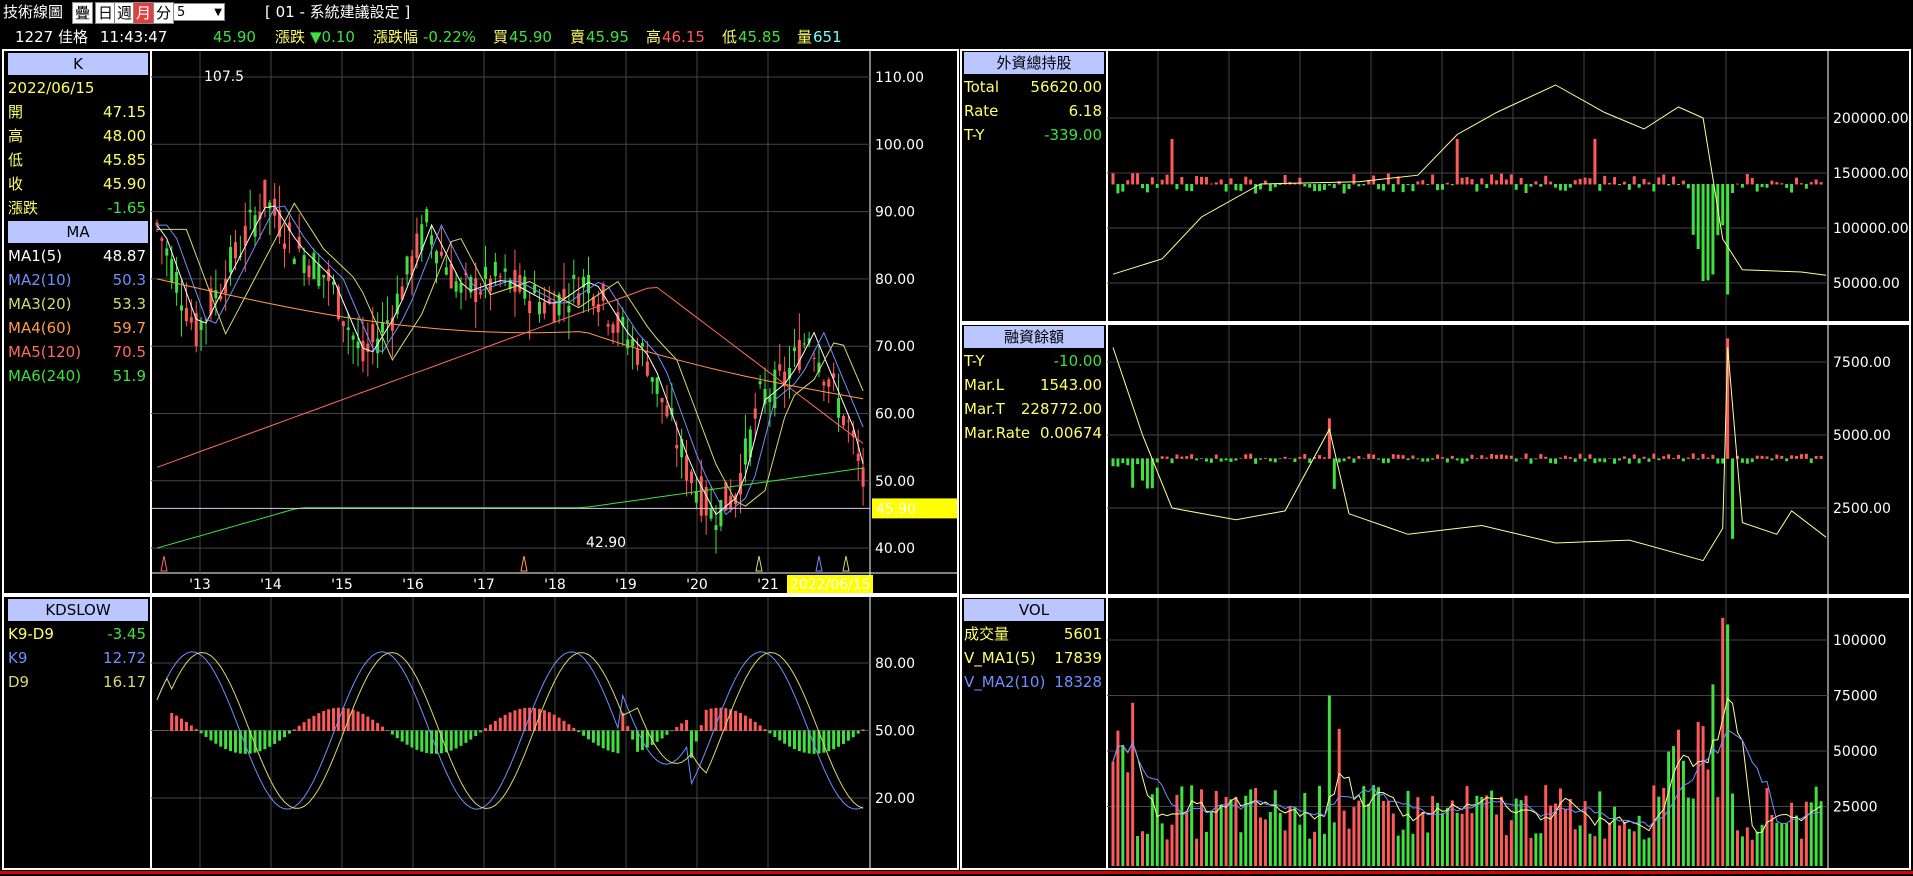 The image size is (1913, 876). What do you see at coordinates (164, 13) in the screenshot?
I see `minute-button: 分` at bounding box center [164, 13].